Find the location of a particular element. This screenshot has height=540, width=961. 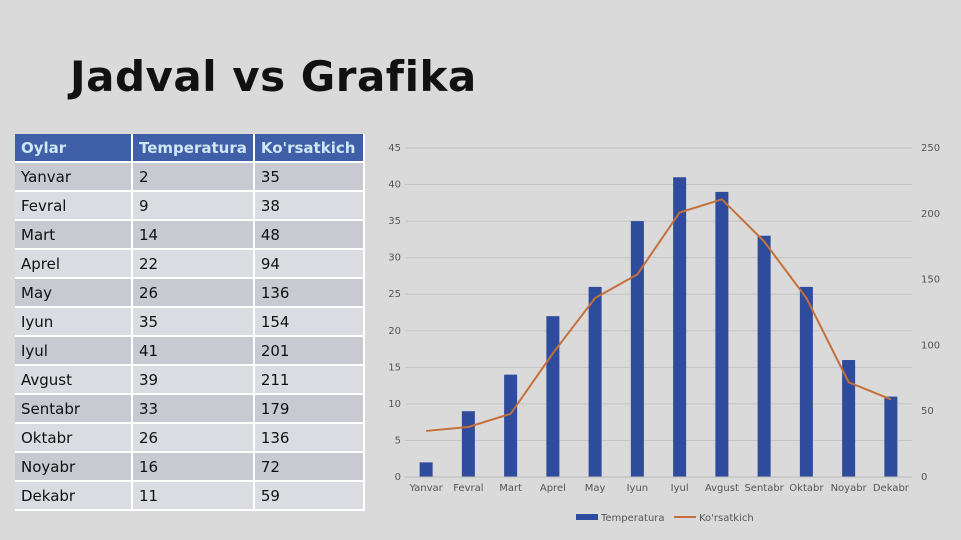

table-cell: 38 is located at coordinates (309, 206).